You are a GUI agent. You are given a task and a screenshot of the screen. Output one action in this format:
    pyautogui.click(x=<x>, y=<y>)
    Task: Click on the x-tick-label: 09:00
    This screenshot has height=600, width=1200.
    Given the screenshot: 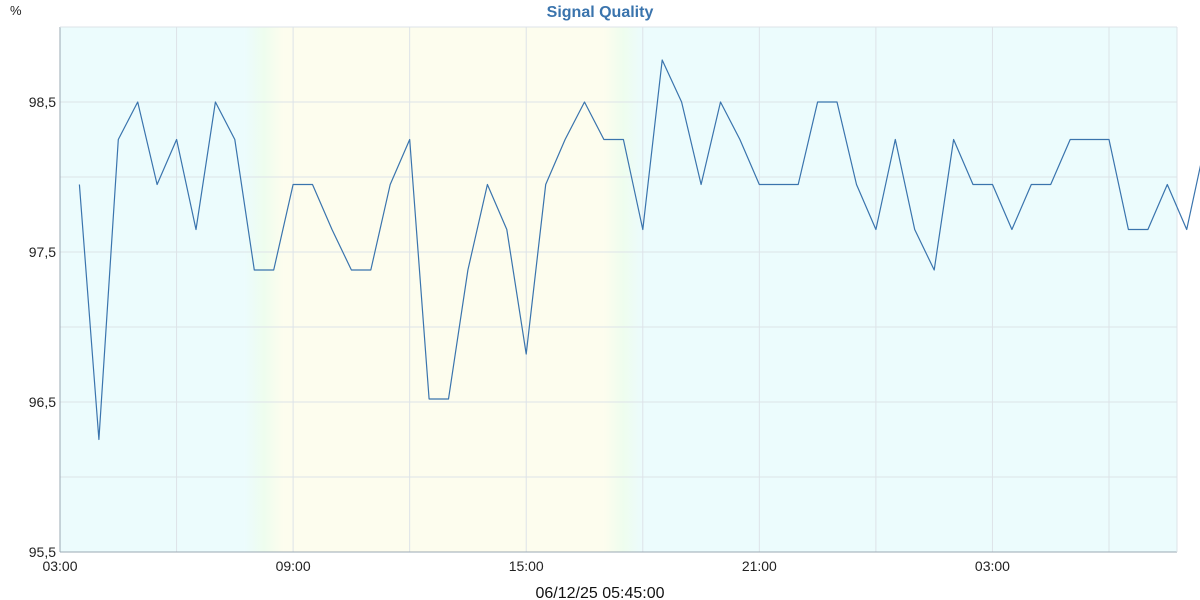 What is the action you would take?
    pyautogui.click(x=293, y=566)
    